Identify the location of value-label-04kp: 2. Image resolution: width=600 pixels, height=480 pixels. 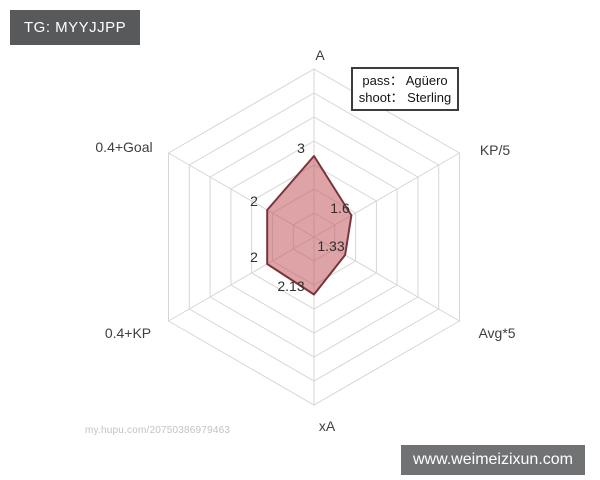
(254, 257).